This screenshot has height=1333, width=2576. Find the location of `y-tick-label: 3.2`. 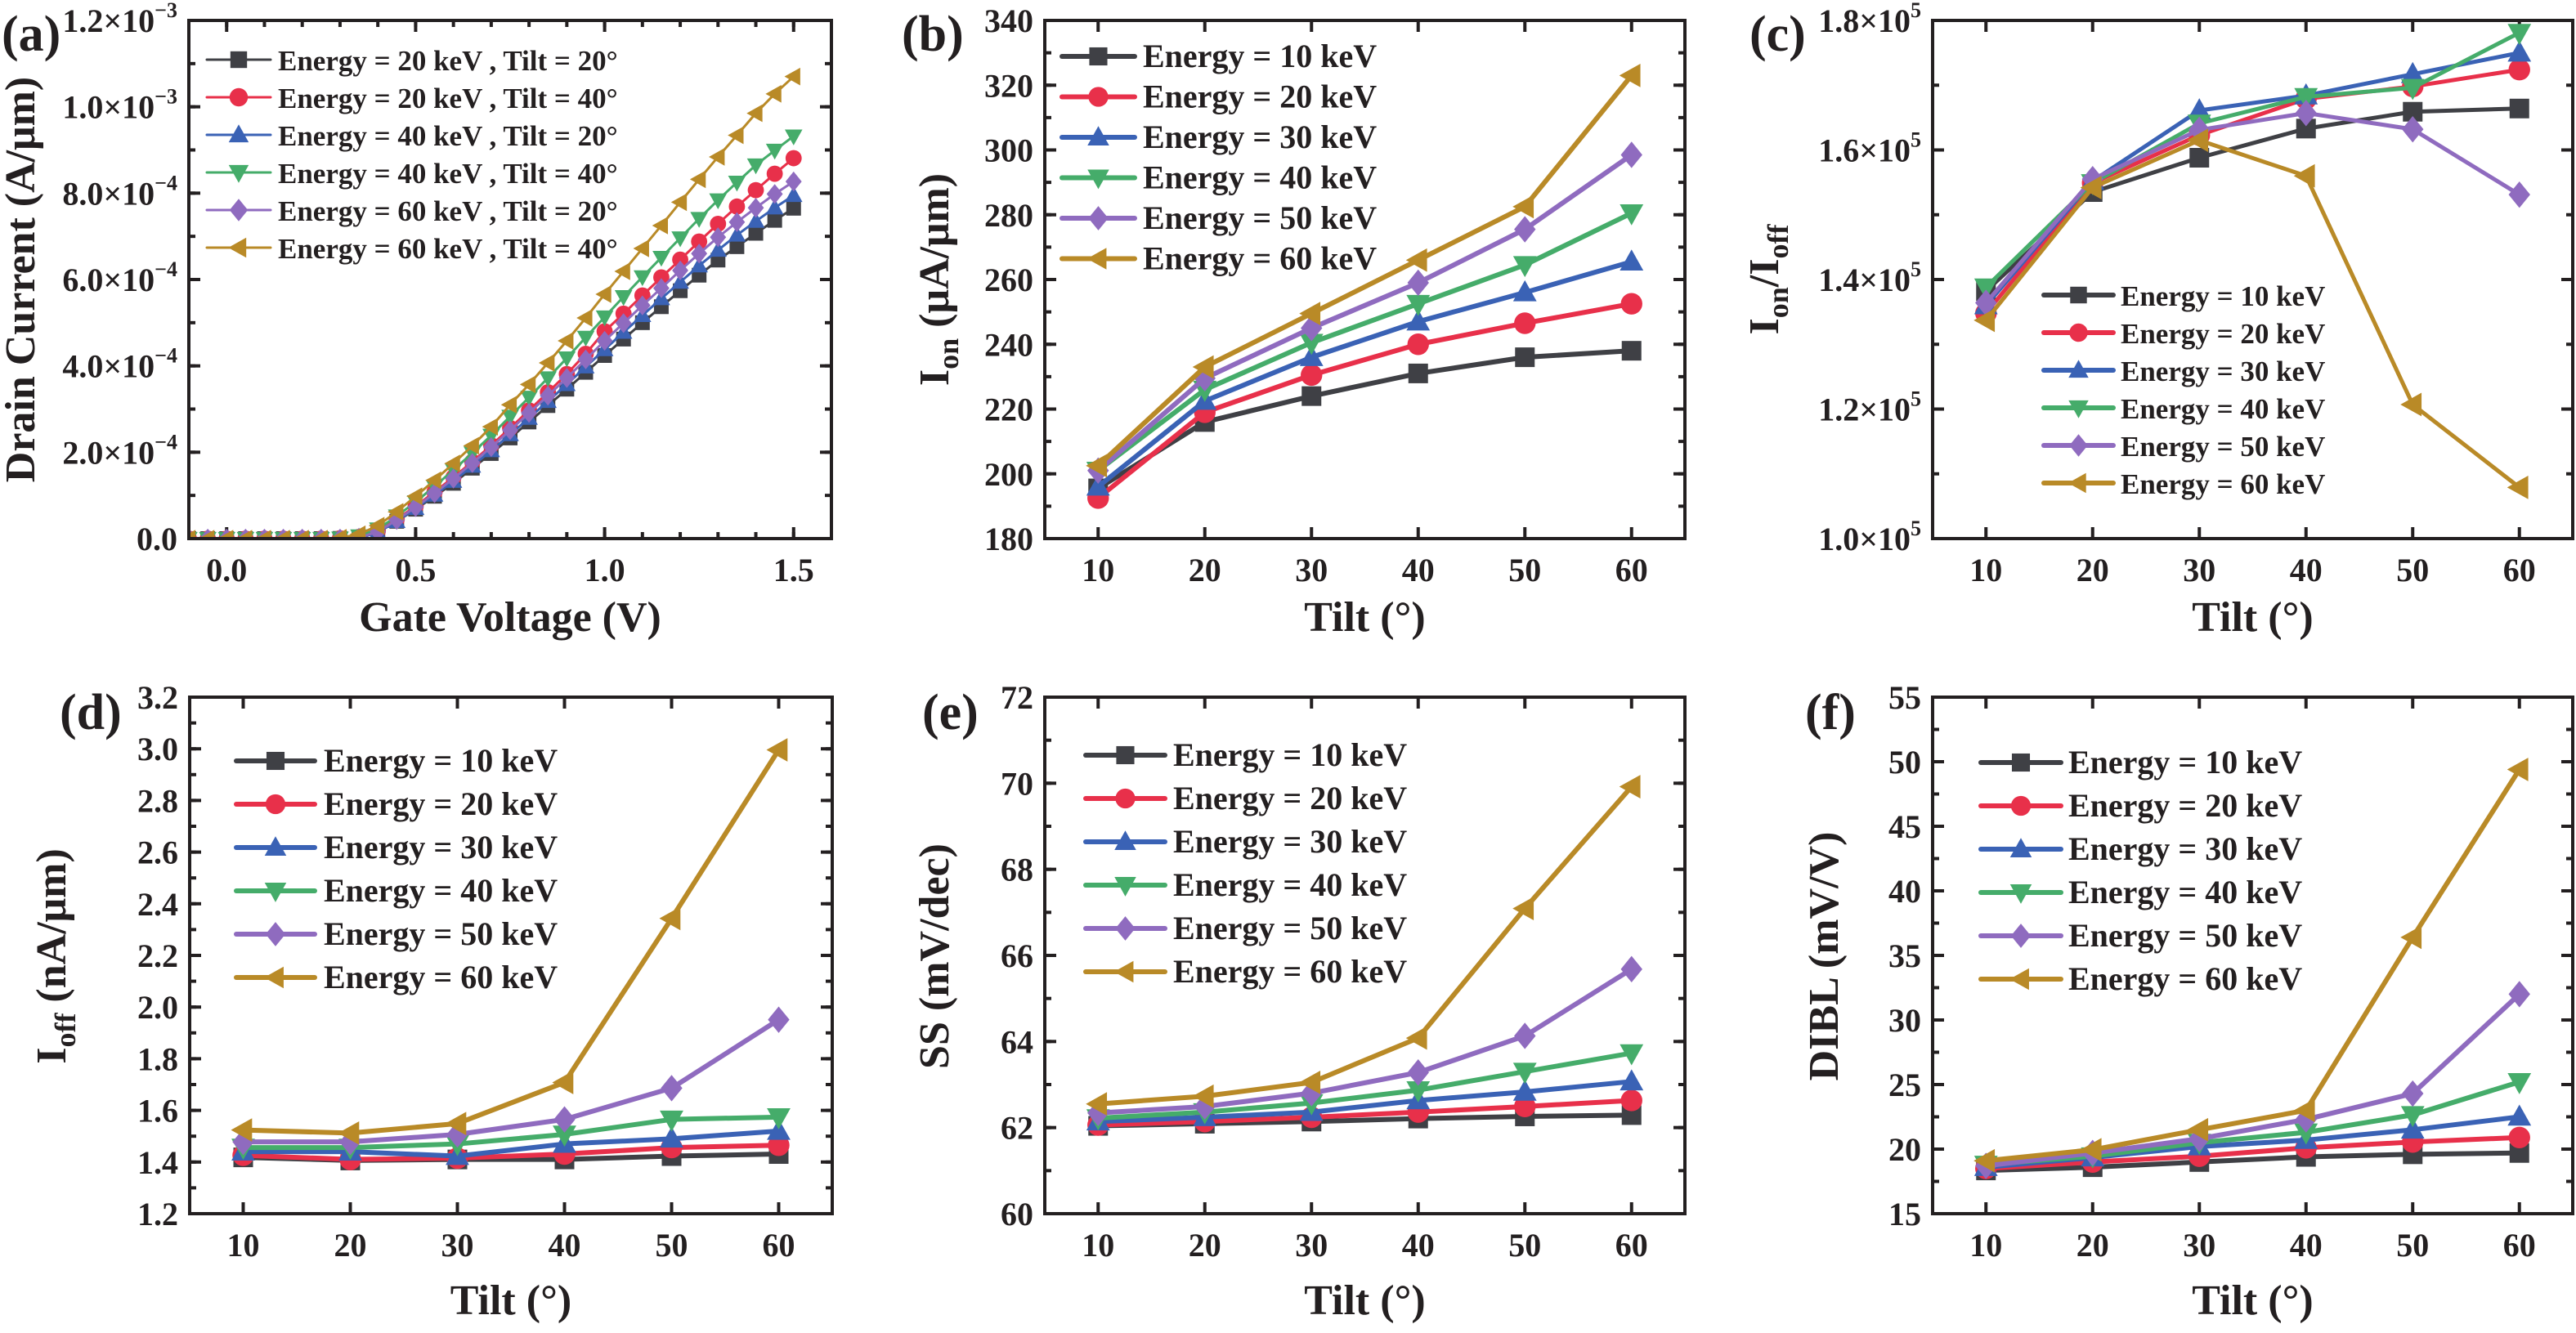

y-tick-label: 3.2 is located at coordinates (158, 697).